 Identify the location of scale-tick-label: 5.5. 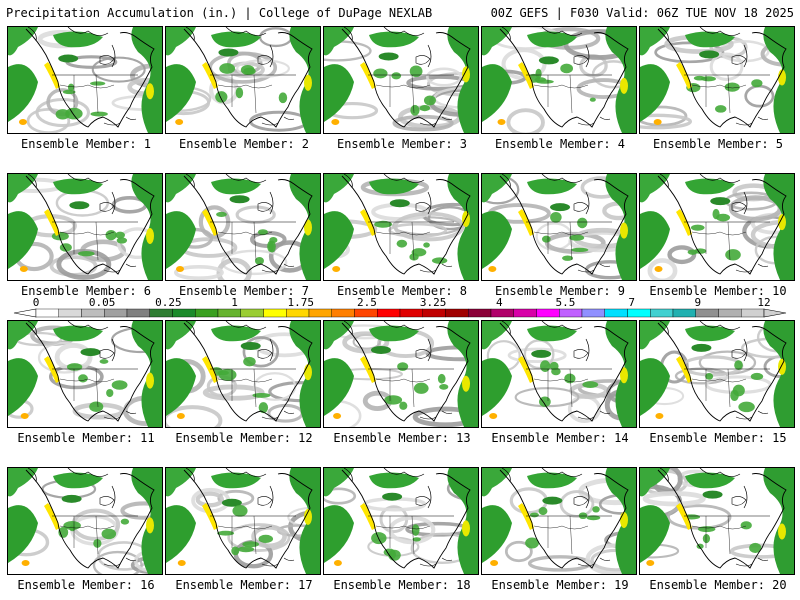
(566, 302).